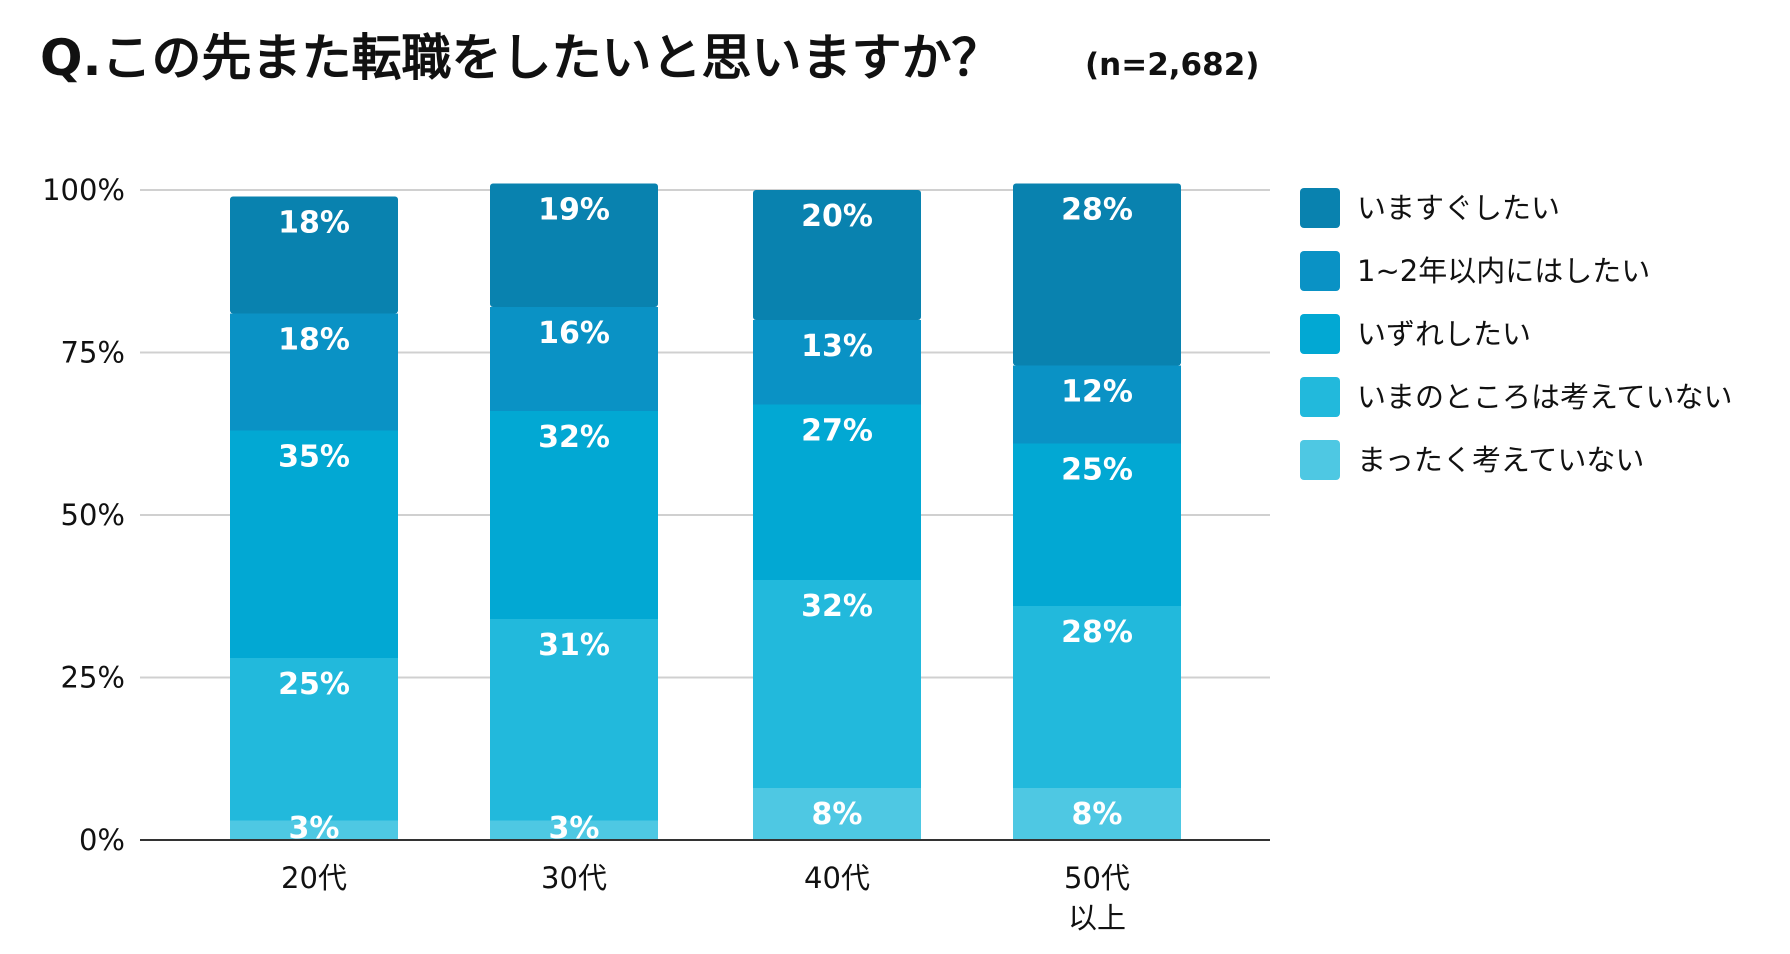 Image resolution: width=1790 pixels, height=954 pixels. What do you see at coordinates (1097, 392) in the screenshot?
I see `data-label: 12%` at bounding box center [1097, 392].